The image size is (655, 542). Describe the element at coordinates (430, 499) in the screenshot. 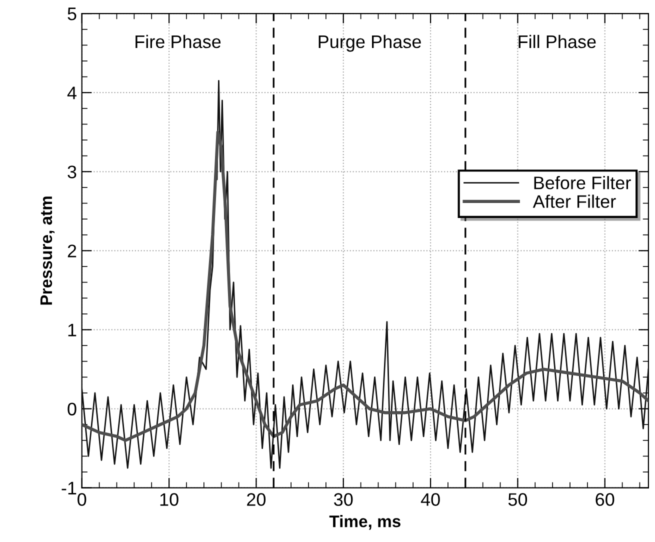

I see `x-tick-label: 40` at that location.